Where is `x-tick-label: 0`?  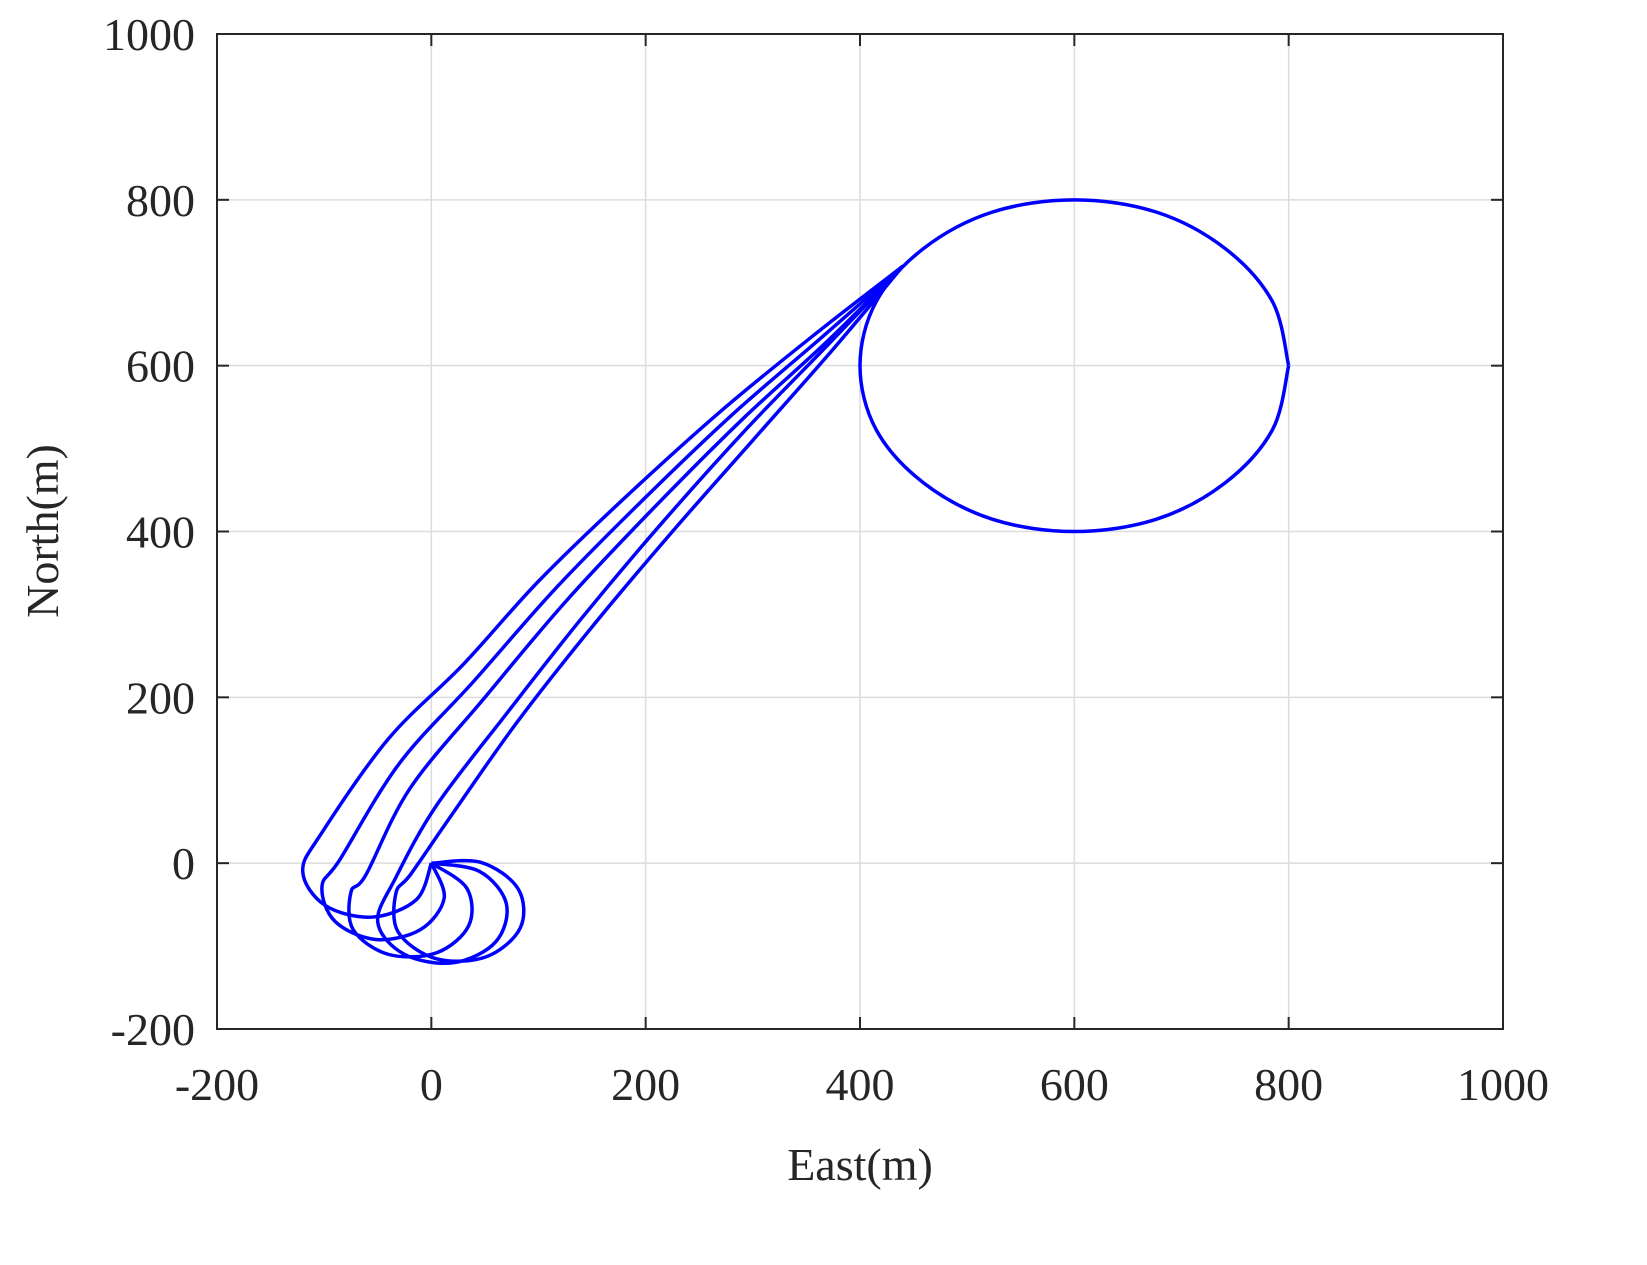 x-tick-label: 0 is located at coordinates (431, 1084).